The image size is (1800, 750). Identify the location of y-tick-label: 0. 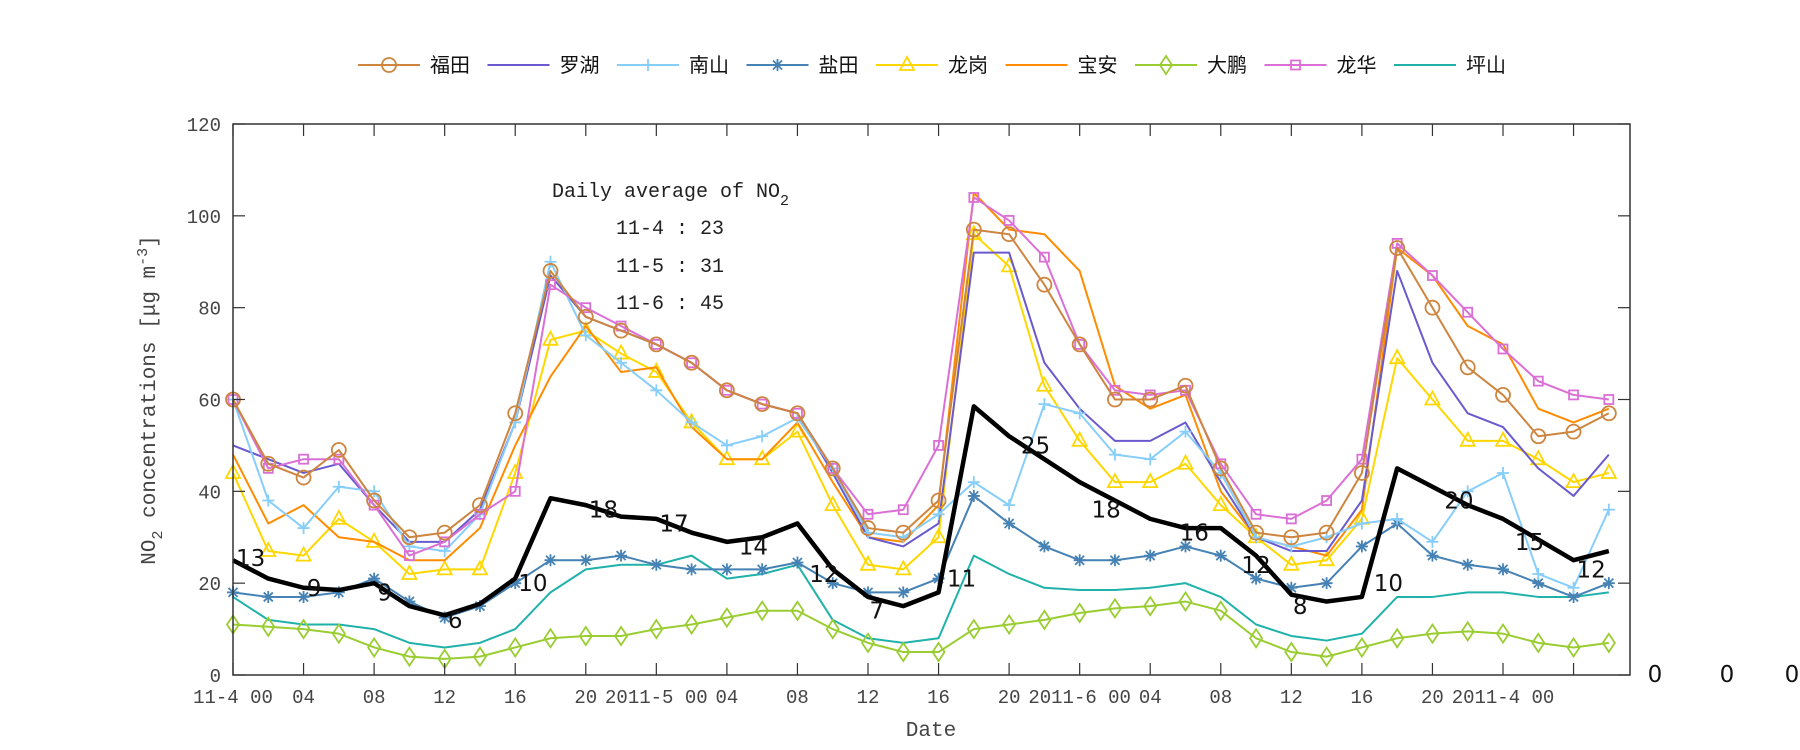
(215, 677).